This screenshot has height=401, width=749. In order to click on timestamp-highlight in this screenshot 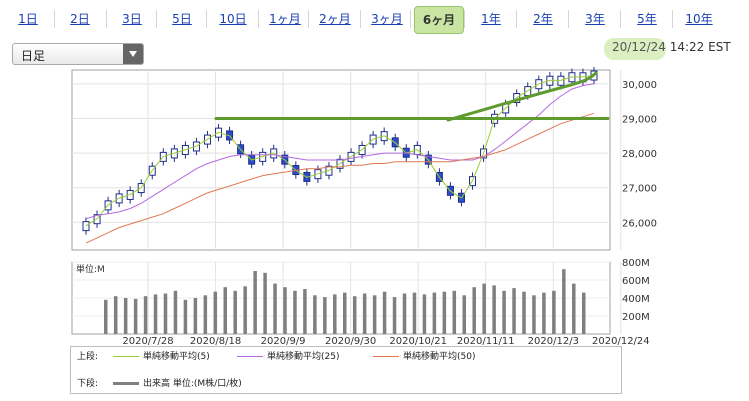, I will do `click(635, 49)`.